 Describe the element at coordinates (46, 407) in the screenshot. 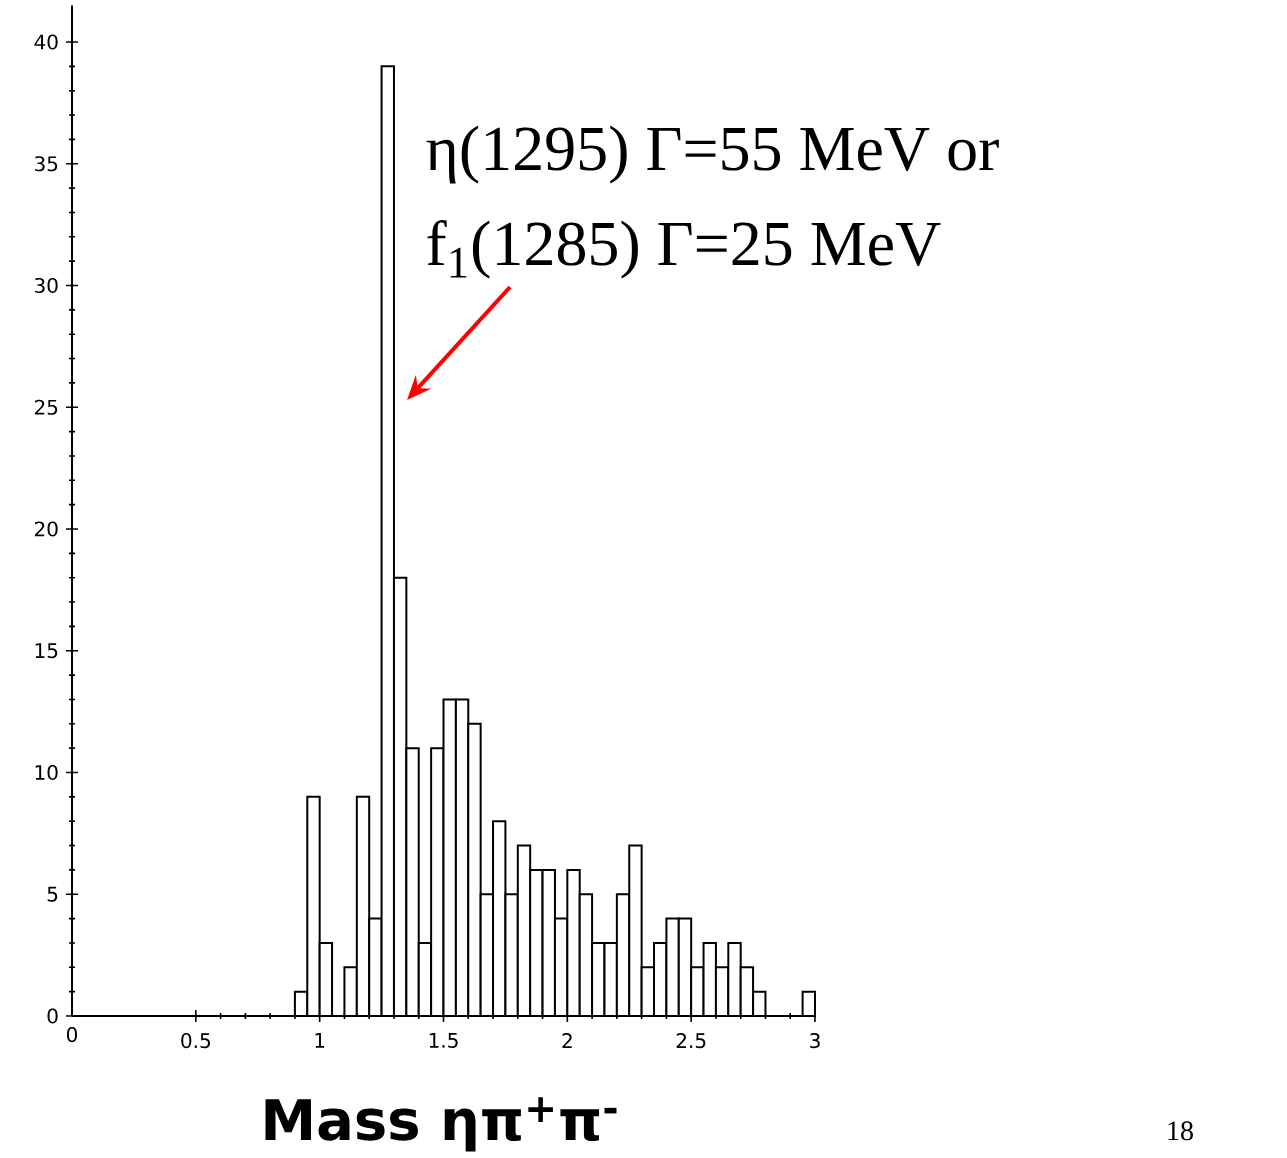

I see `y-tick-label: 25` at that location.